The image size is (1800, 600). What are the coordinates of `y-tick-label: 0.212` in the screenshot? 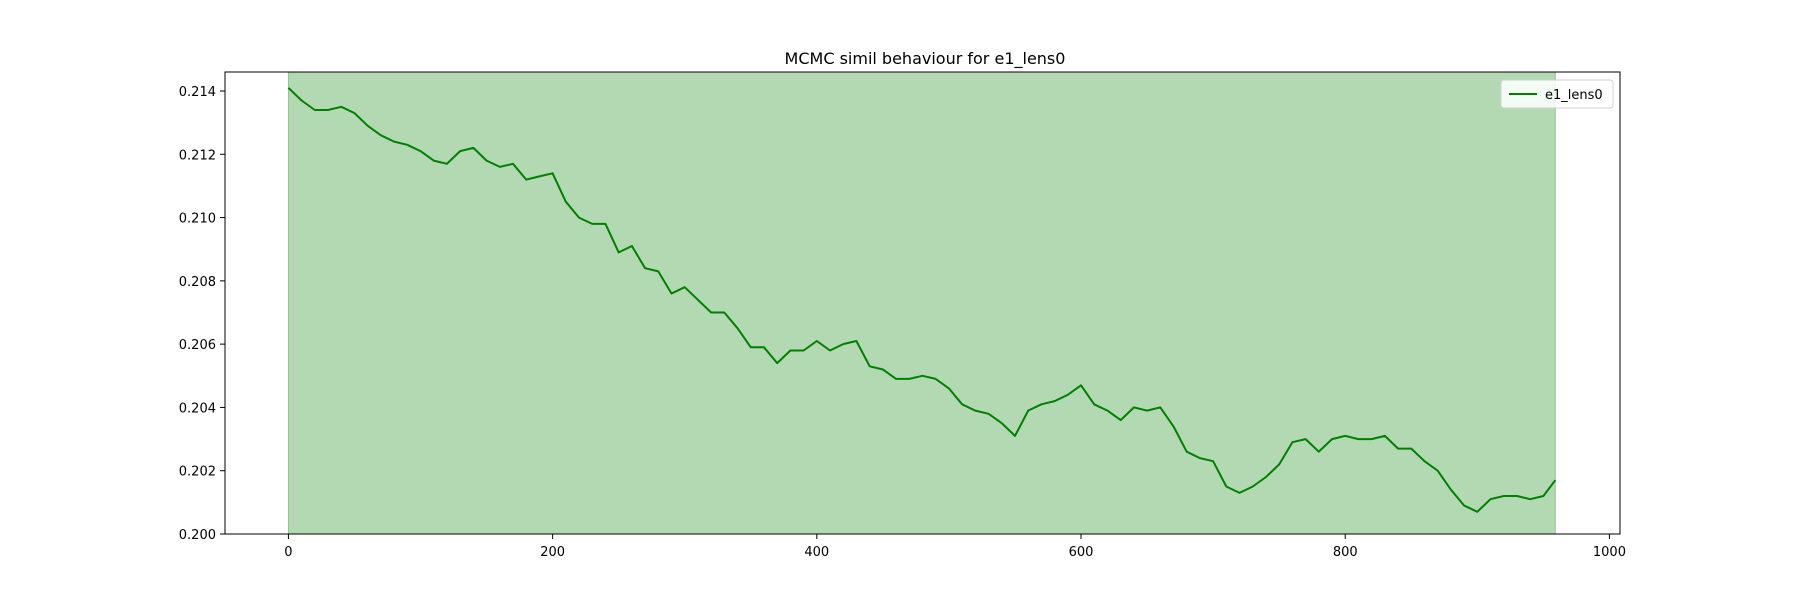 It's located at (197, 155).